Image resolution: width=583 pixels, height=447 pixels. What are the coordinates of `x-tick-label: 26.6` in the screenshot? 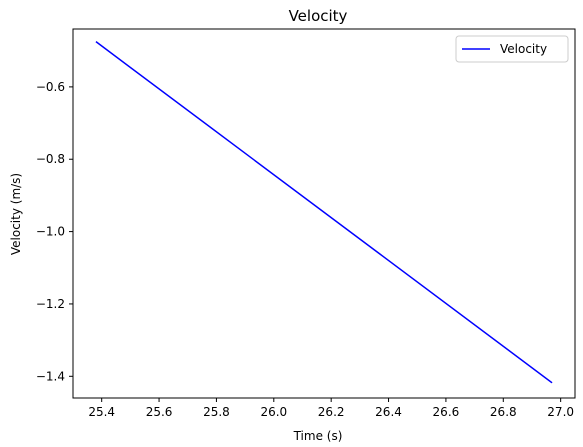 It's located at (446, 412).